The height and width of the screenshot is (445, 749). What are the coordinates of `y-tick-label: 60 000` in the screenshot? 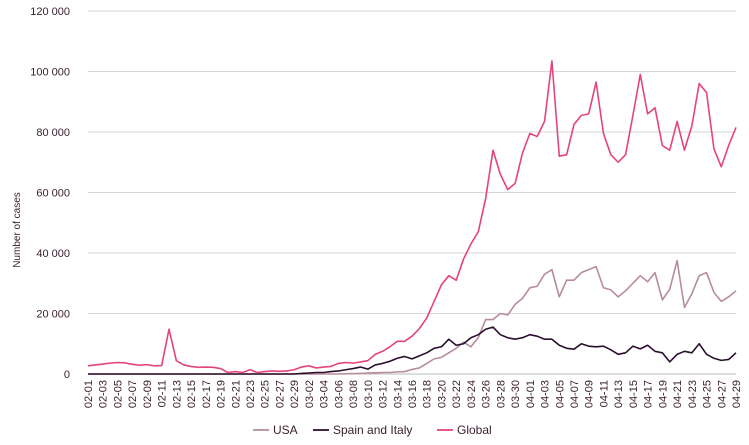 It's located at (53, 194).